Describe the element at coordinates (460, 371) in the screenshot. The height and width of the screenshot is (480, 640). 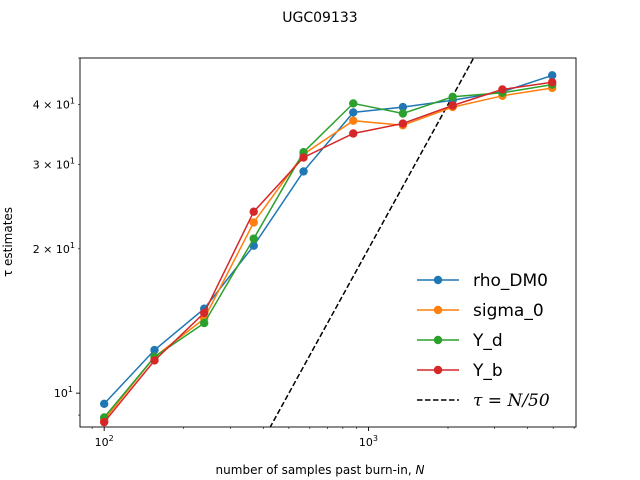
I see `legend-entry-y-b: Y_b` at that location.